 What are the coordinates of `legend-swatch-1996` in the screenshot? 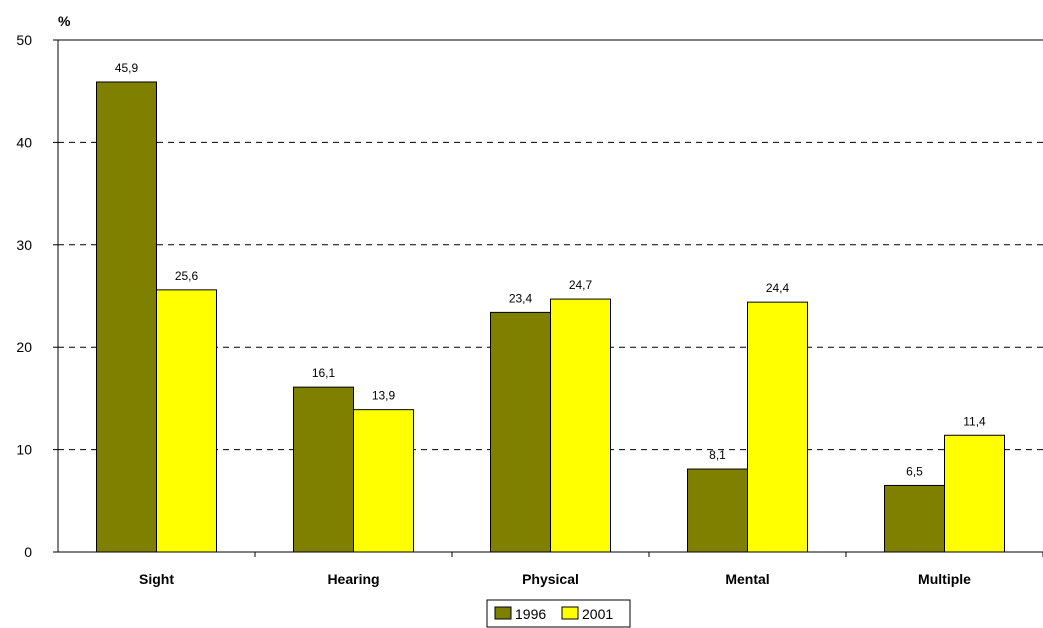 It's located at (503, 613).